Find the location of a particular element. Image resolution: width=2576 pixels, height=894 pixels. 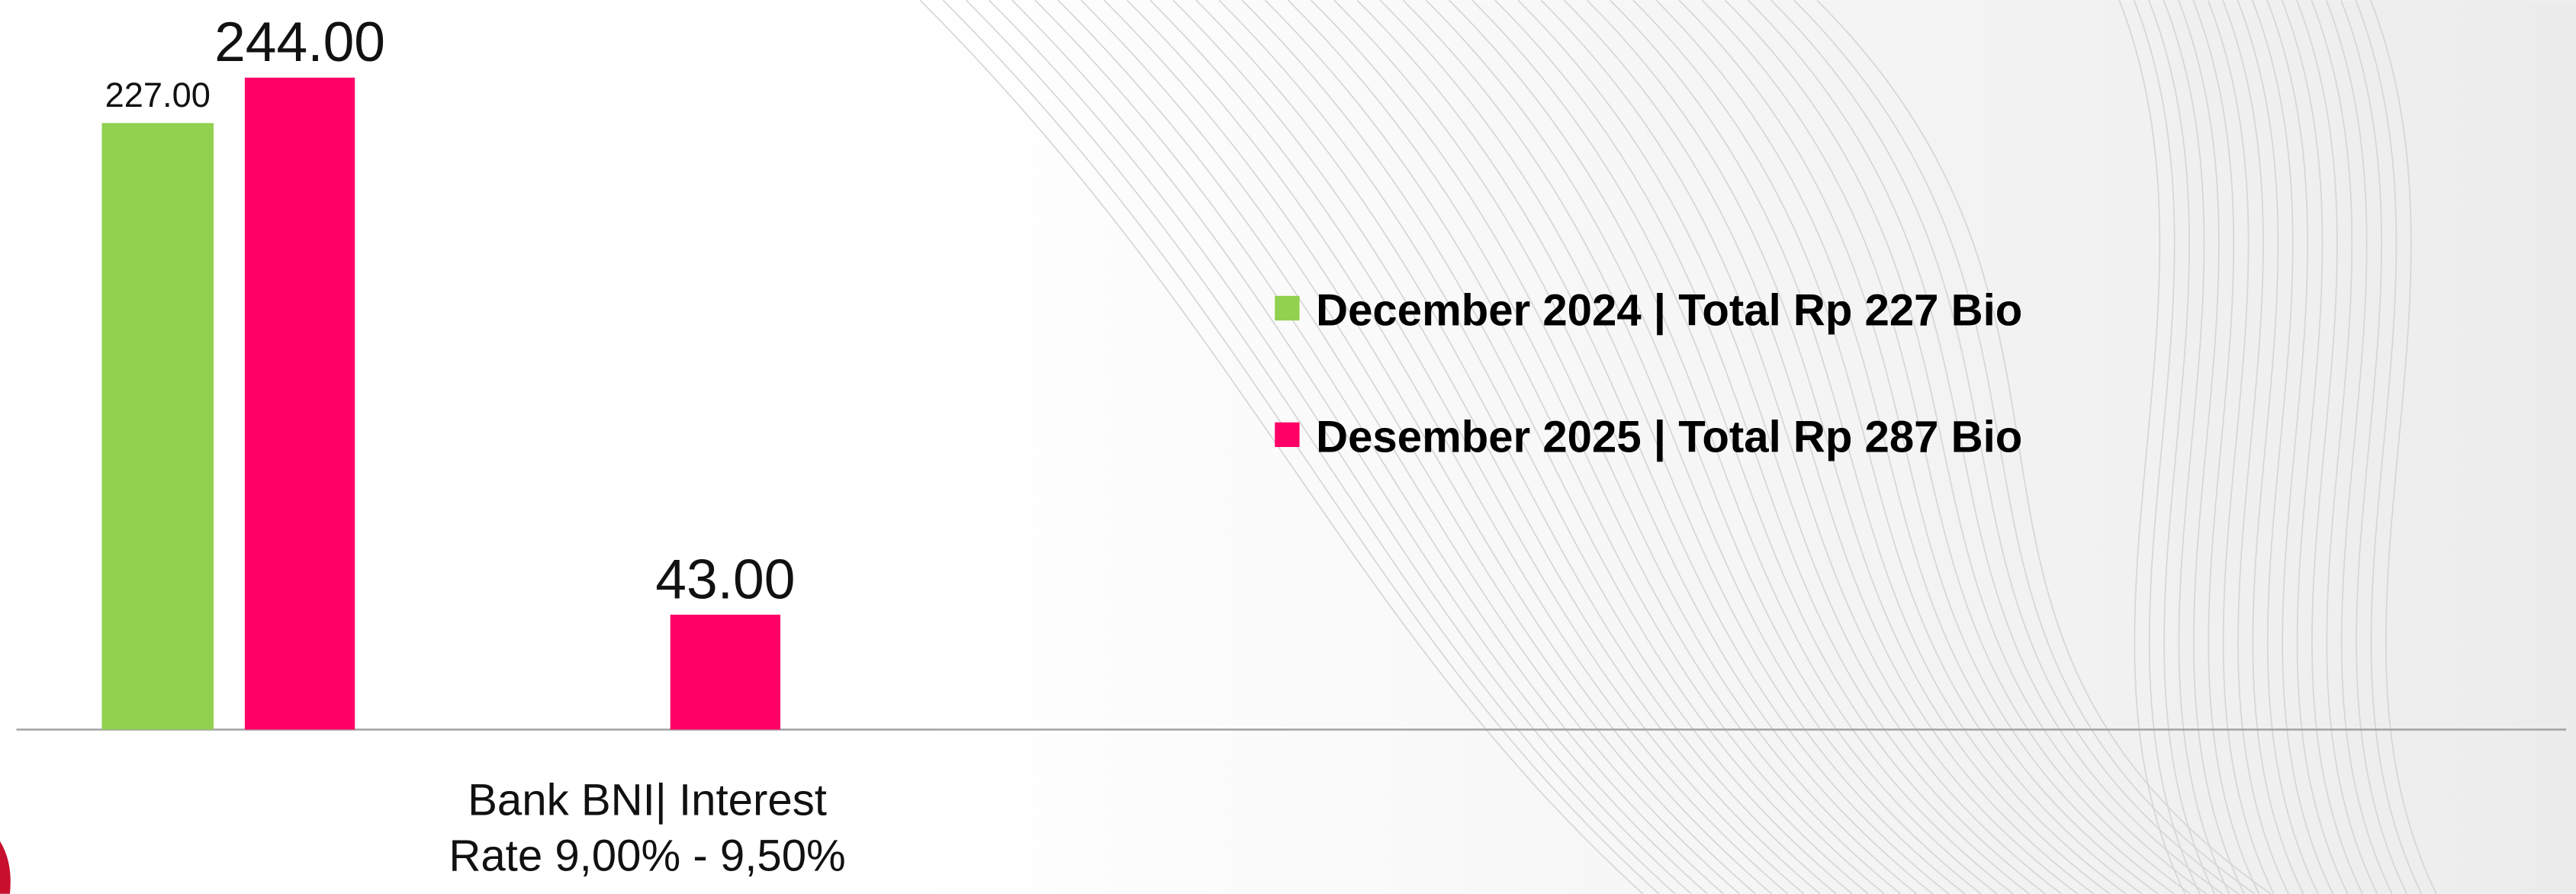

category-label-box: Bank BNI| Interest Rate 9,00% - 9,50% is located at coordinates (648, 828).